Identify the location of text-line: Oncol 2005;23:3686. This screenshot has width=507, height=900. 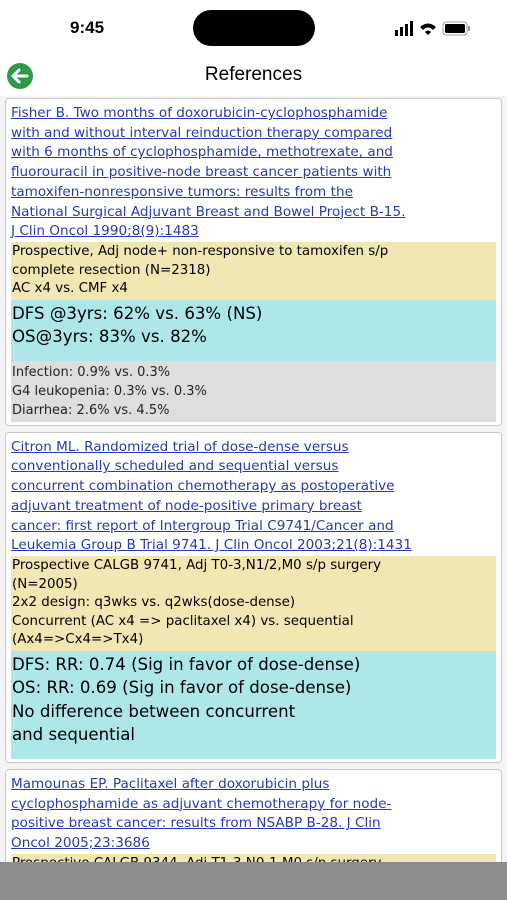
(80, 843).